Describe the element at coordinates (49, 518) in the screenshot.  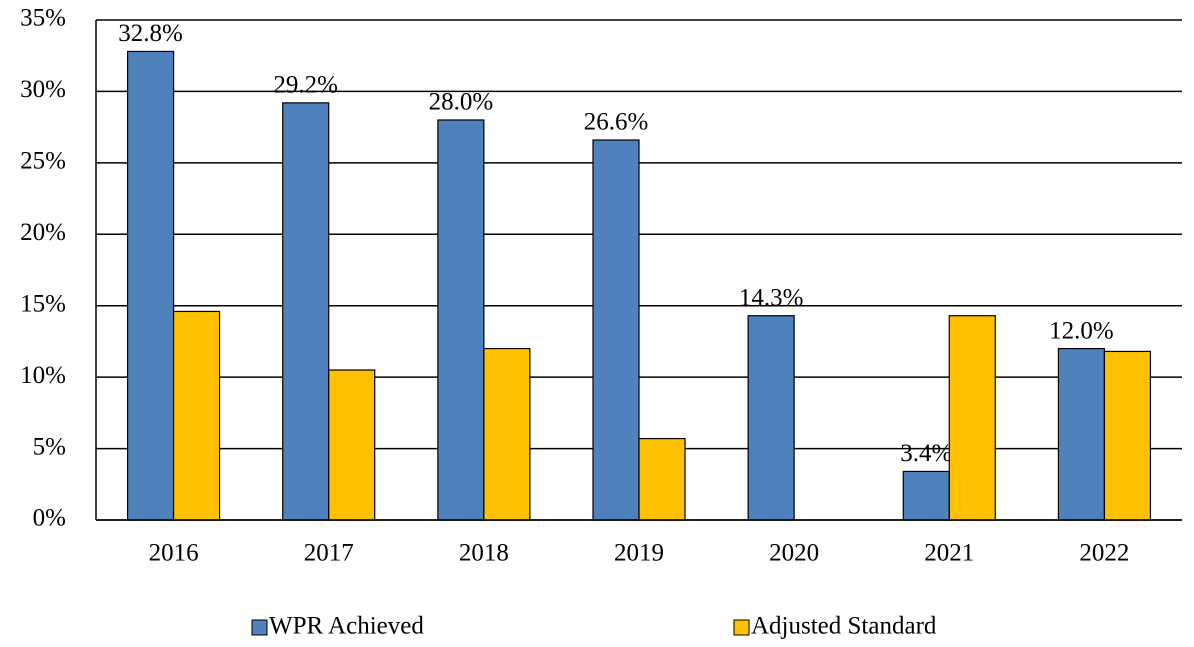
I see `y-tick-label: 0%` at that location.